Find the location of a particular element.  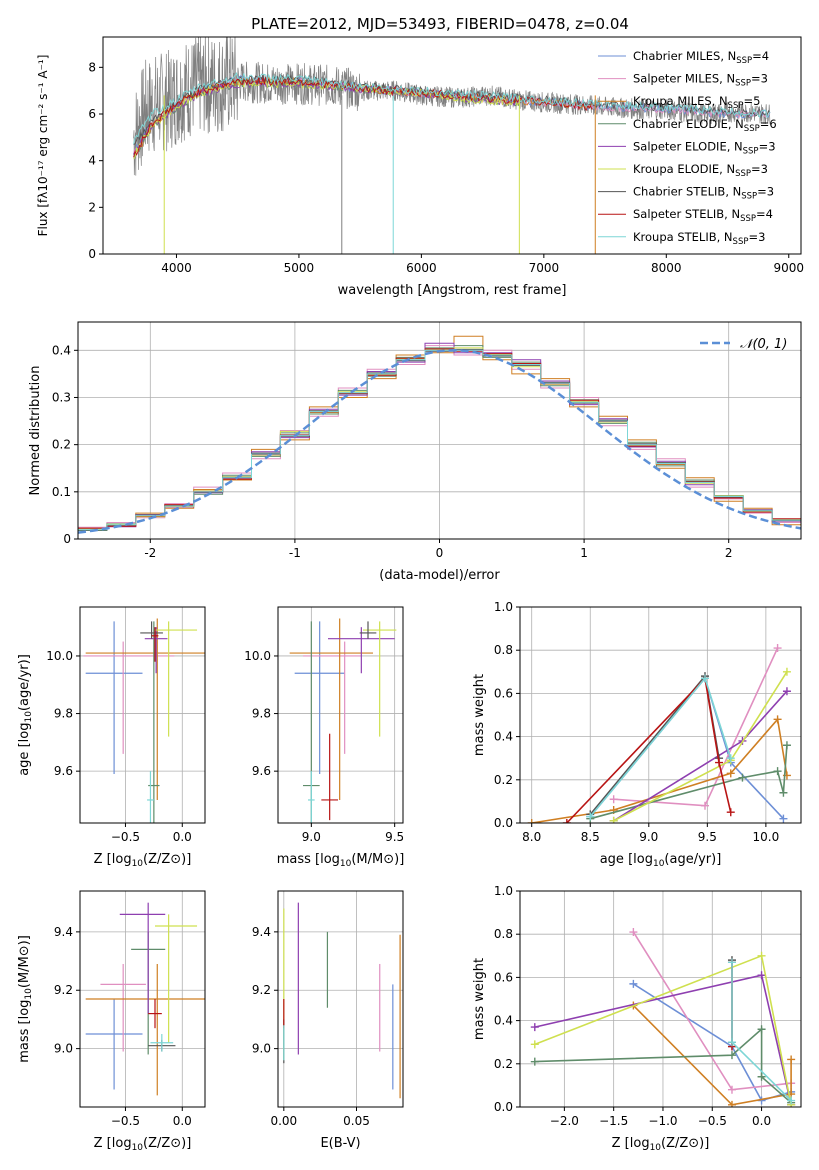

spectrum-ytick-label: 8 is located at coordinates (92, 67).